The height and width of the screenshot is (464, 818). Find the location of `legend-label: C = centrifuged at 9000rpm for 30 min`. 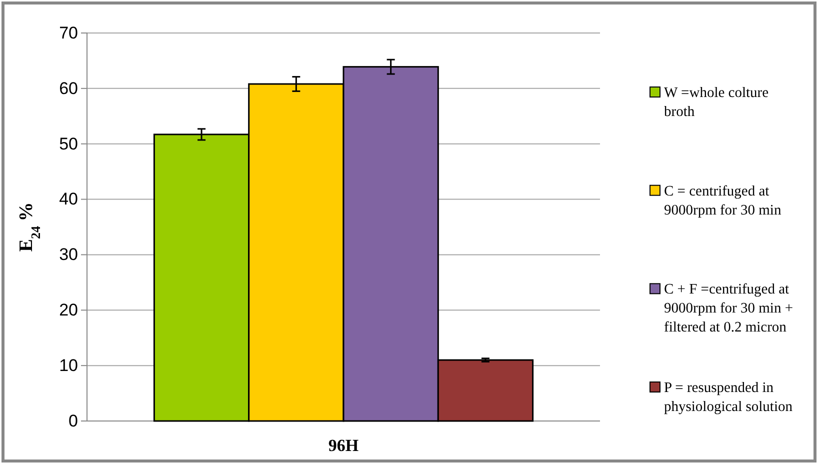

legend-label: C = centrifuged at 9000rpm for 30 min is located at coordinates (723, 200).